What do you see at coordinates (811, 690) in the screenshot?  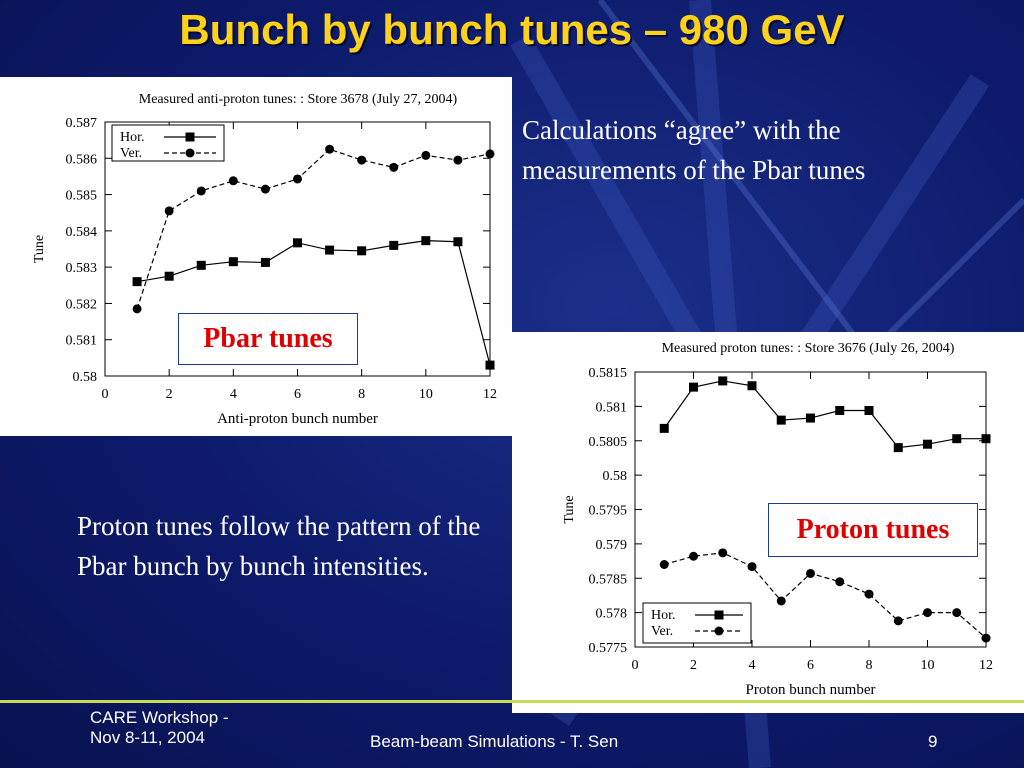 I see `x-axis-label: Proton bunch number` at bounding box center [811, 690].